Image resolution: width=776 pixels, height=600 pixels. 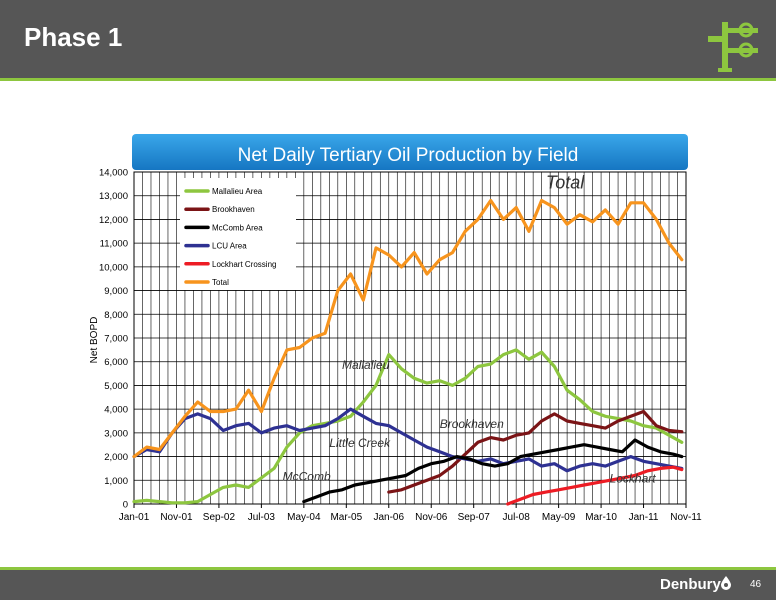 I want to click on x-tick-label: May-09, so click(x=559, y=517).